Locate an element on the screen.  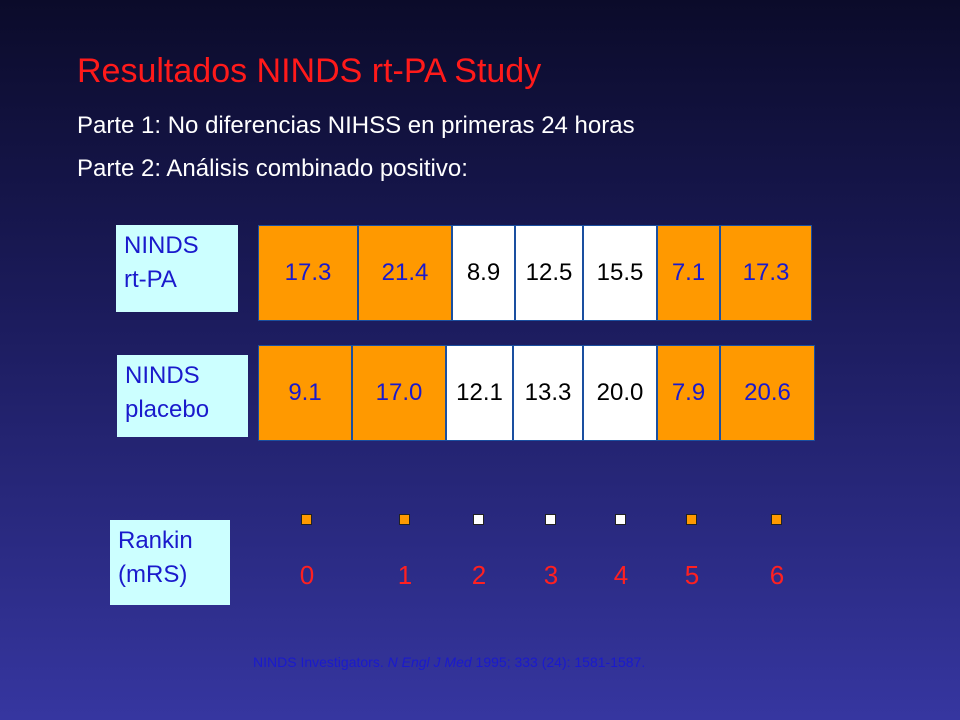
grade-label: 0 is located at coordinates (307, 575).